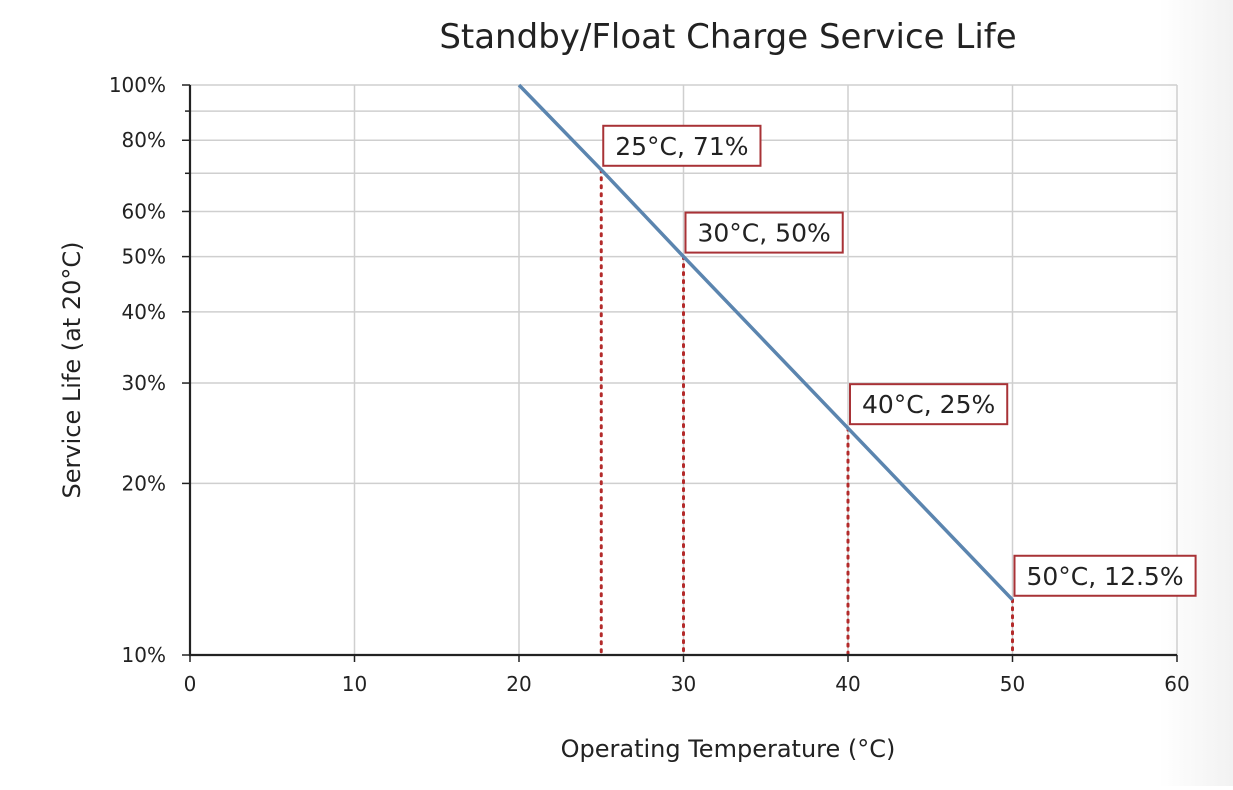 The width and height of the screenshot is (1233, 790). I want to click on annotation: 30°C, 50%, so click(764, 232).